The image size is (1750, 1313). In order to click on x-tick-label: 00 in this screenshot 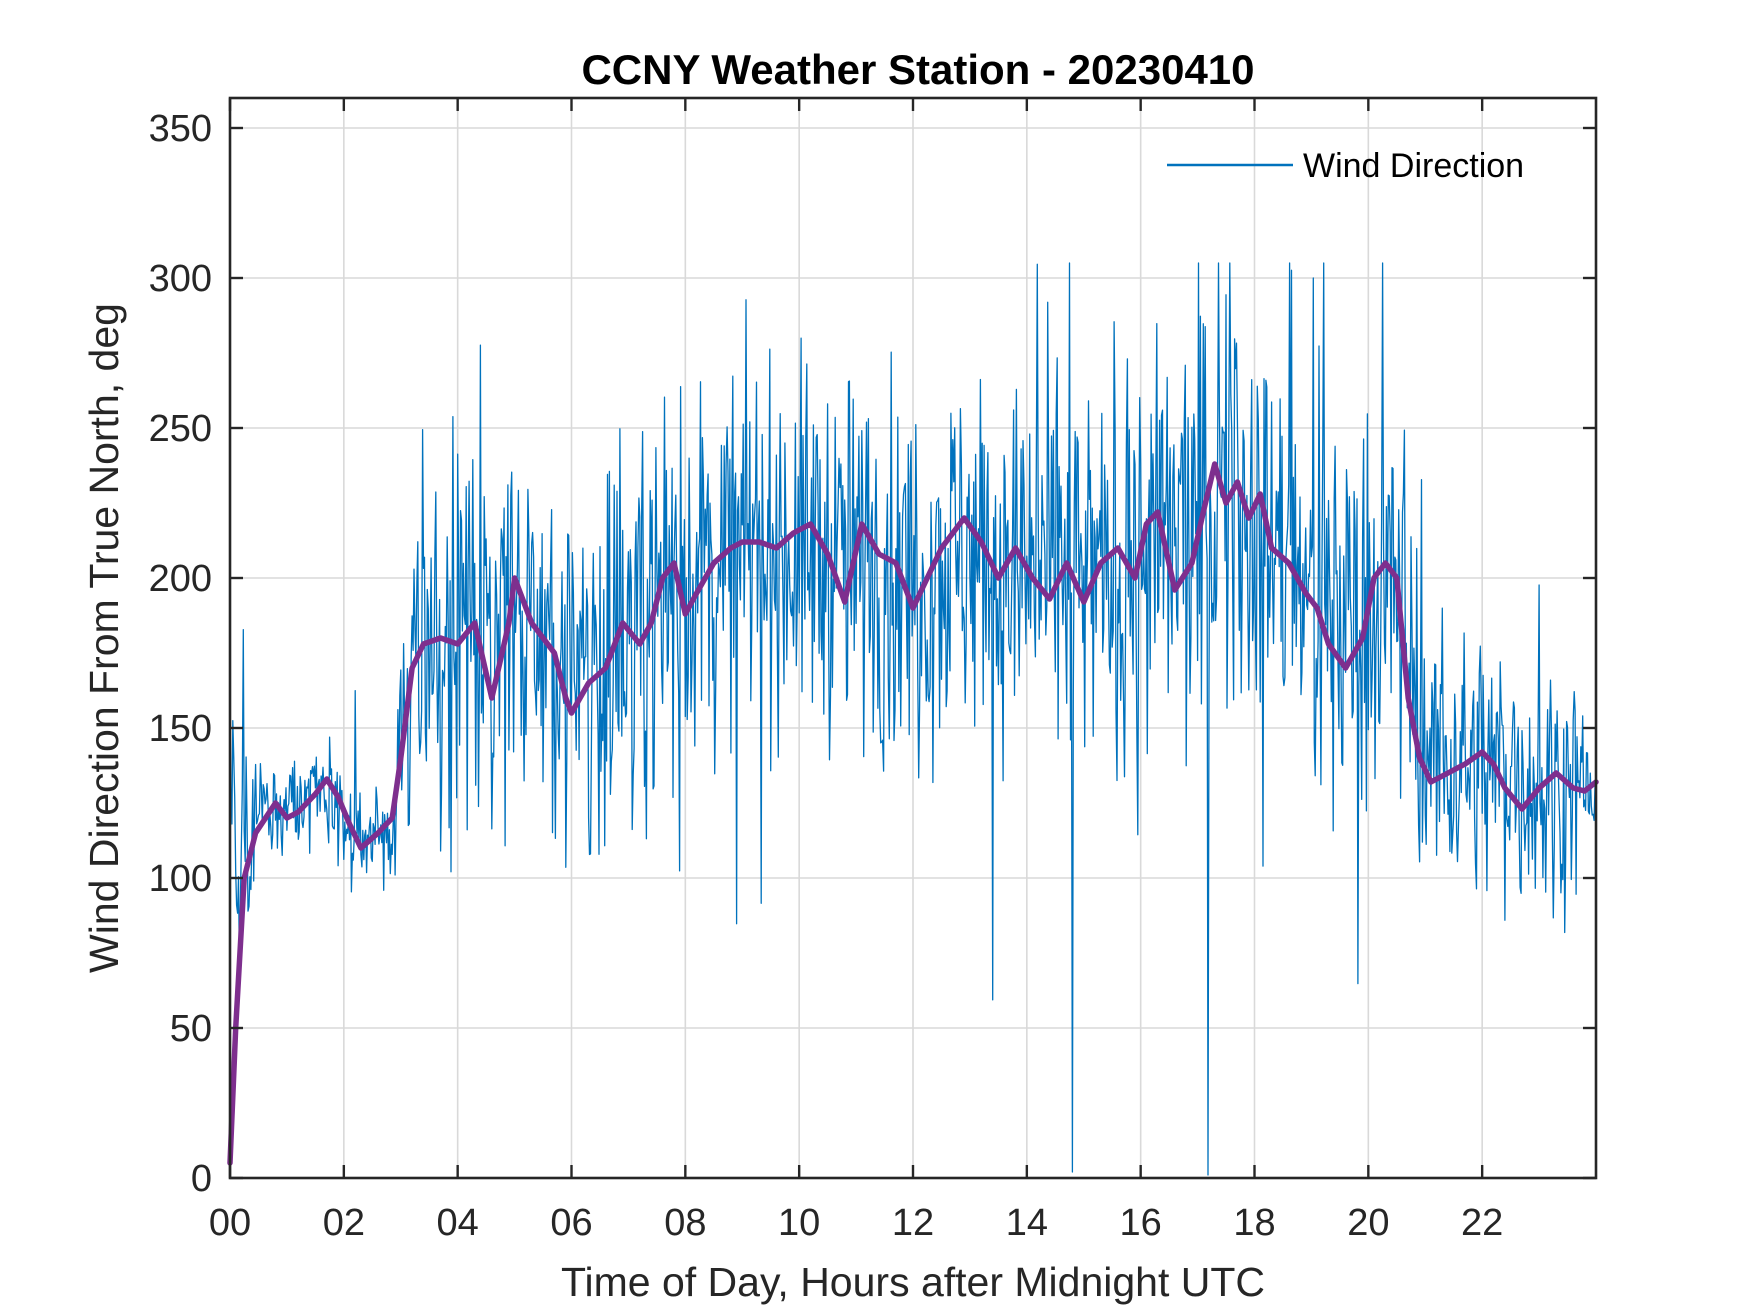, I will do `click(230, 1223)`.